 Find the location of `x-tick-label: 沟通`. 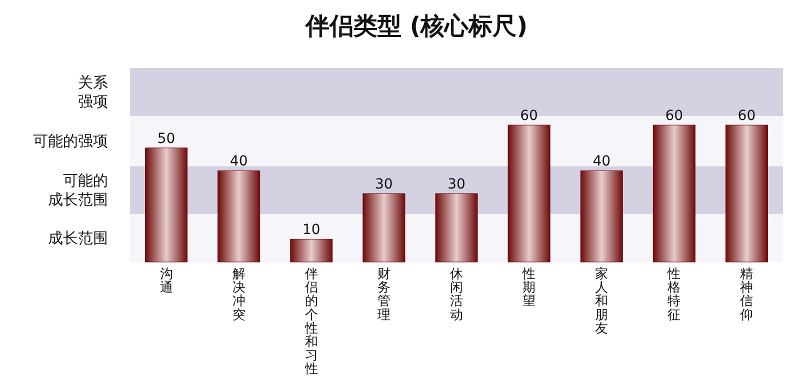

x-tick-label: 沟通 is located at coordinates (166, 281).